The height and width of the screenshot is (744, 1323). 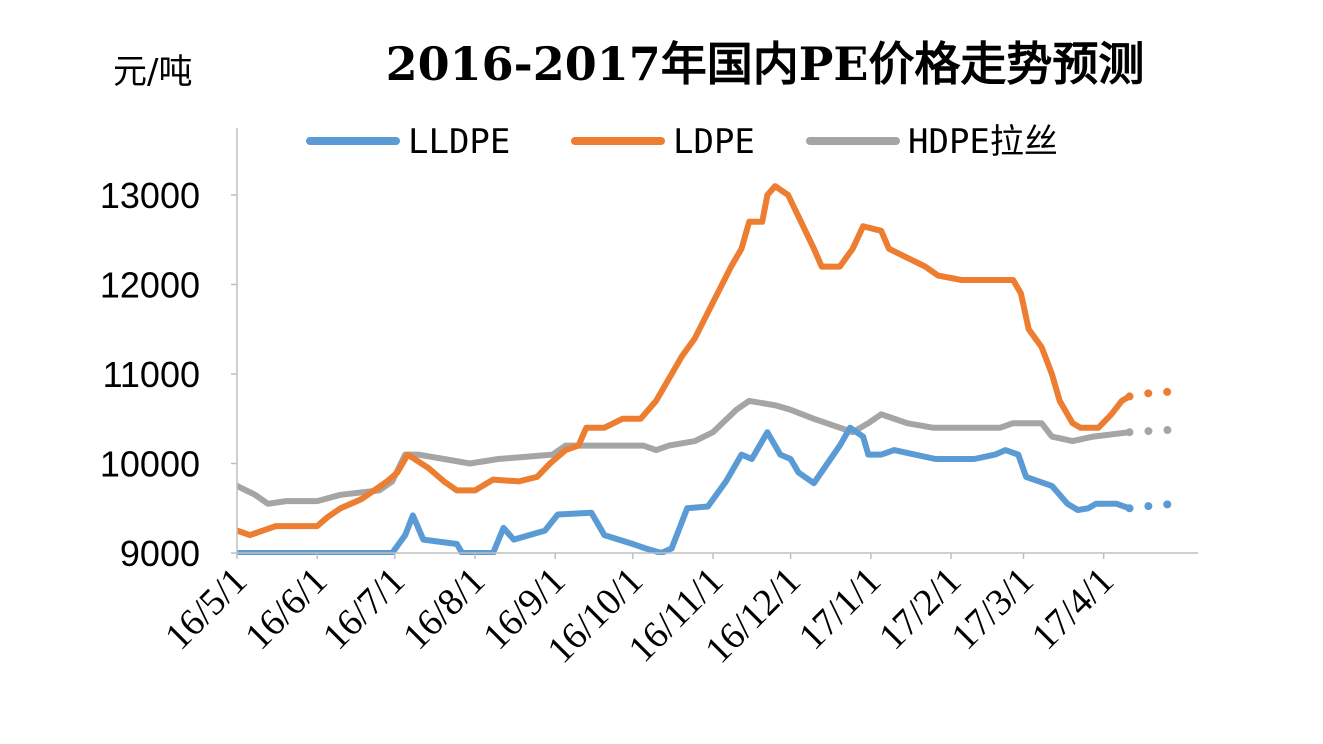 I want to click on chart-title: 2016-2017年国内PE价格走势预测, so click(x=765, y=64).